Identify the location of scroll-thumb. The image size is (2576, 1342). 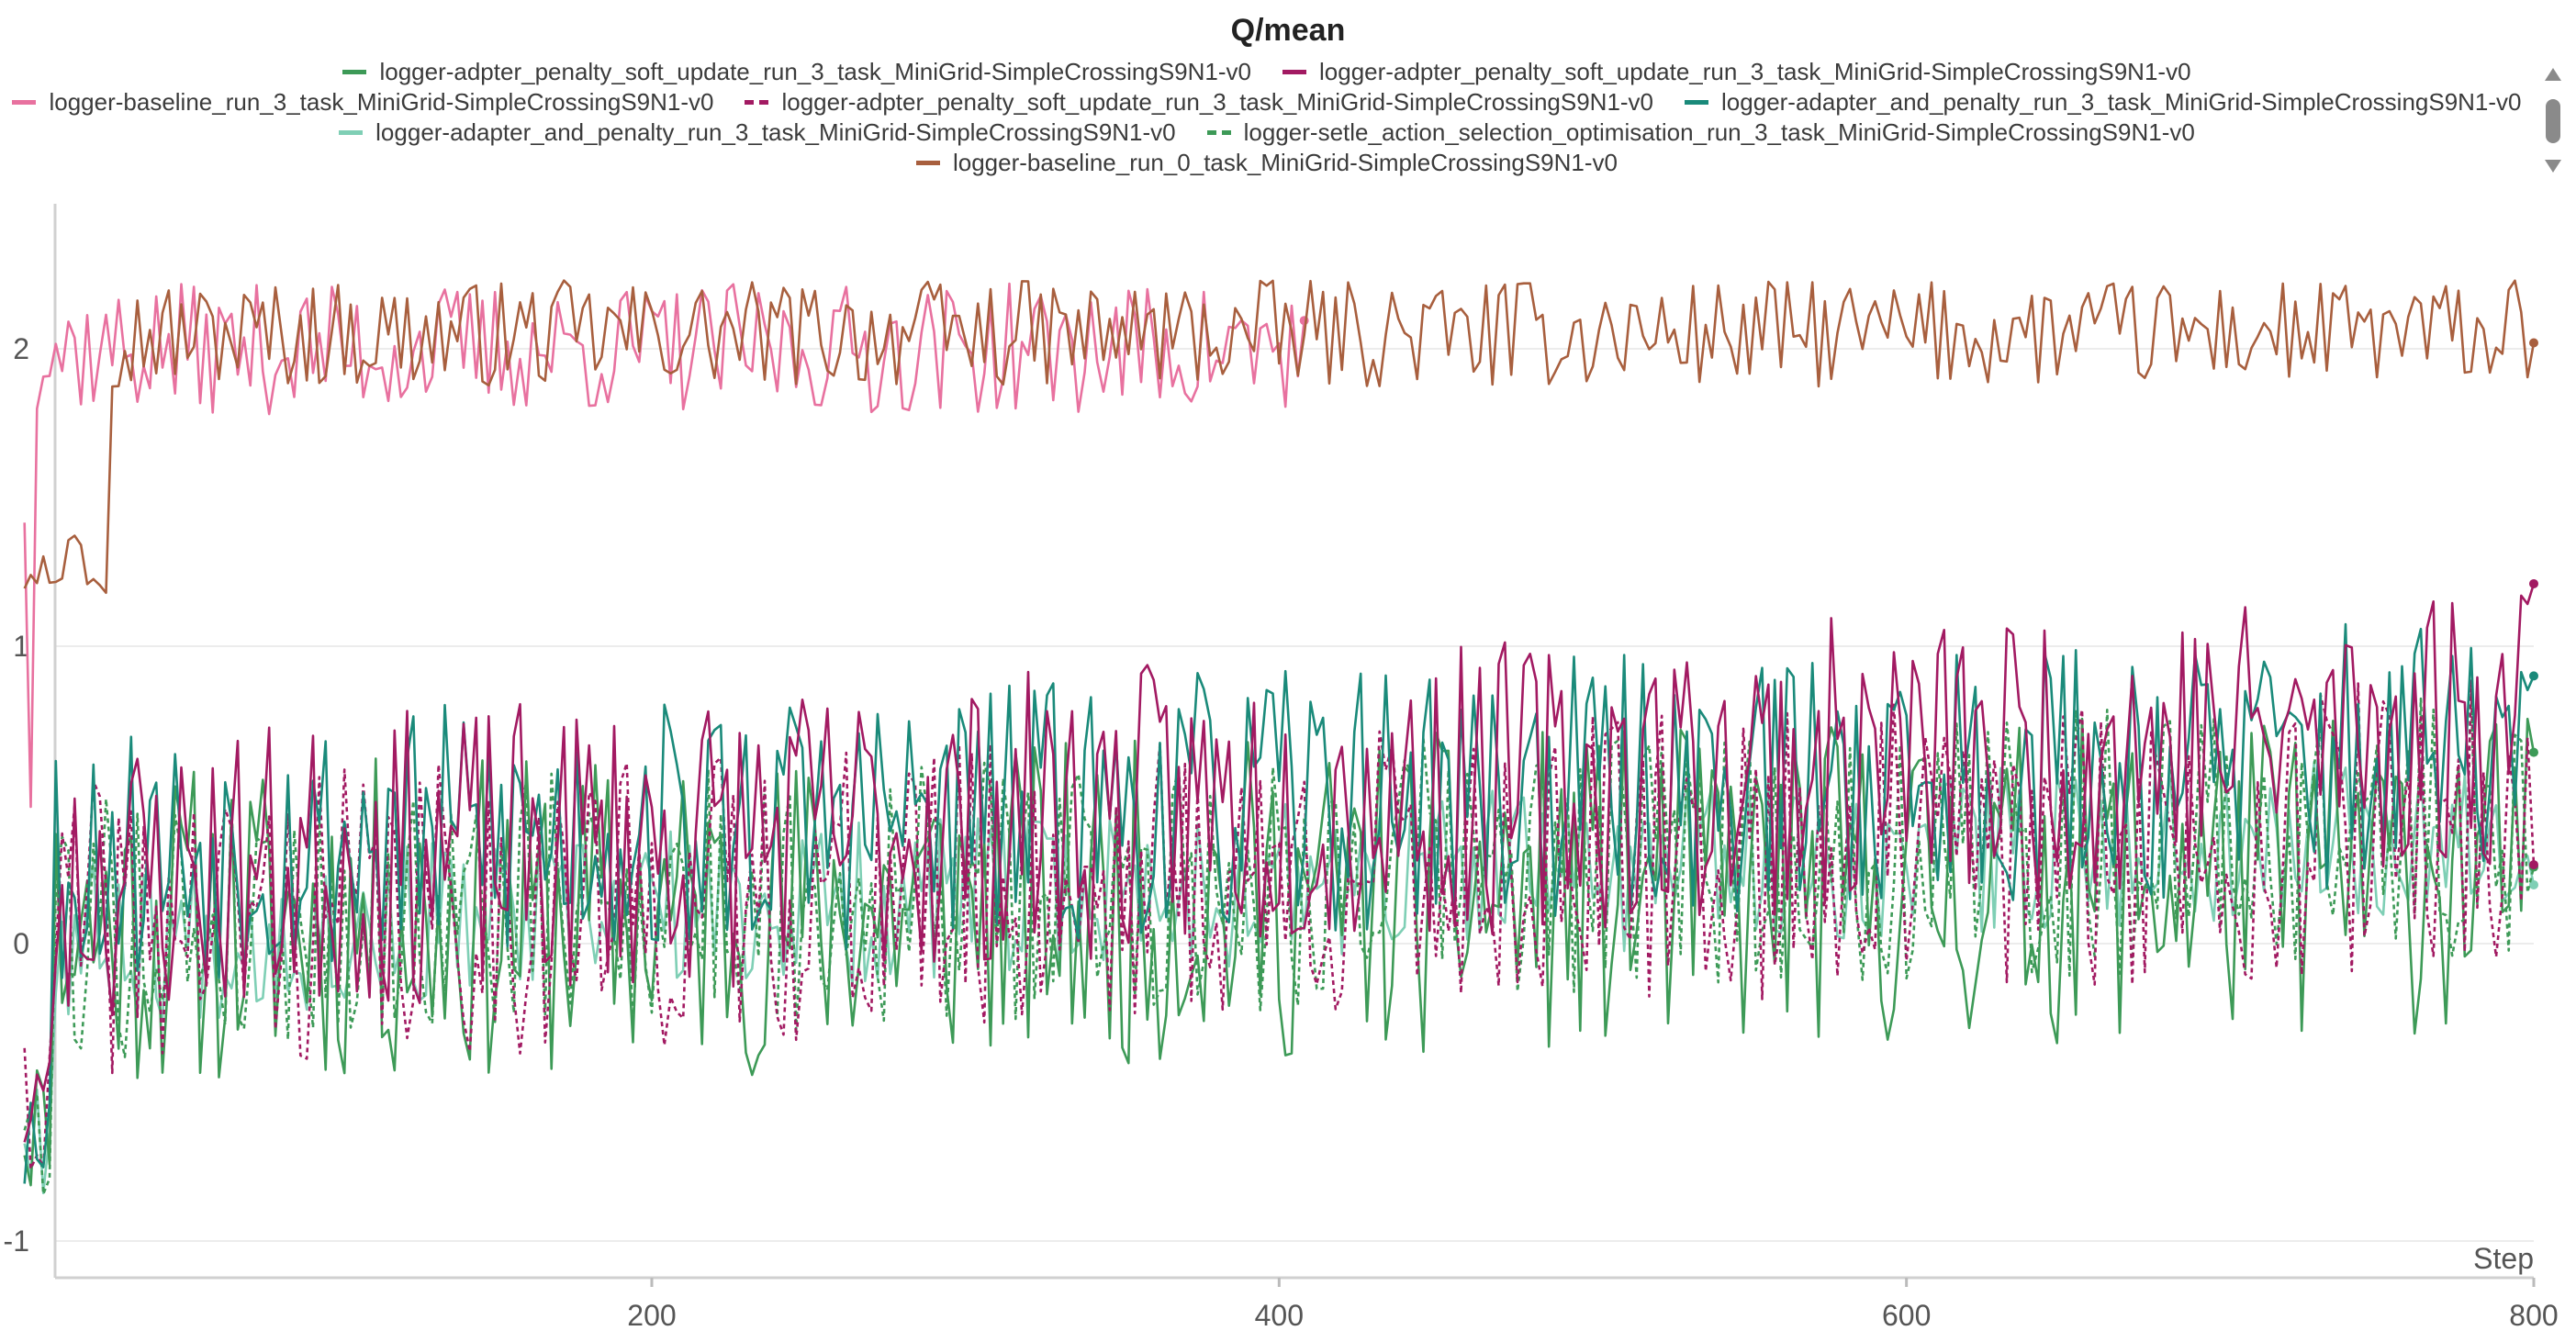
(2553, 121).